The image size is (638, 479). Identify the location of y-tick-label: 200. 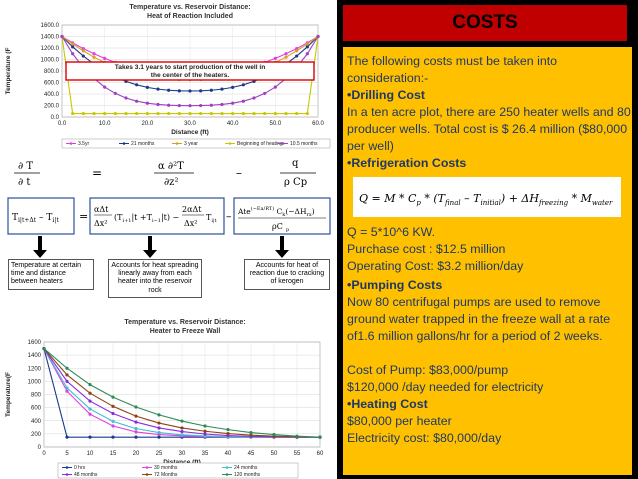
(36, 435).